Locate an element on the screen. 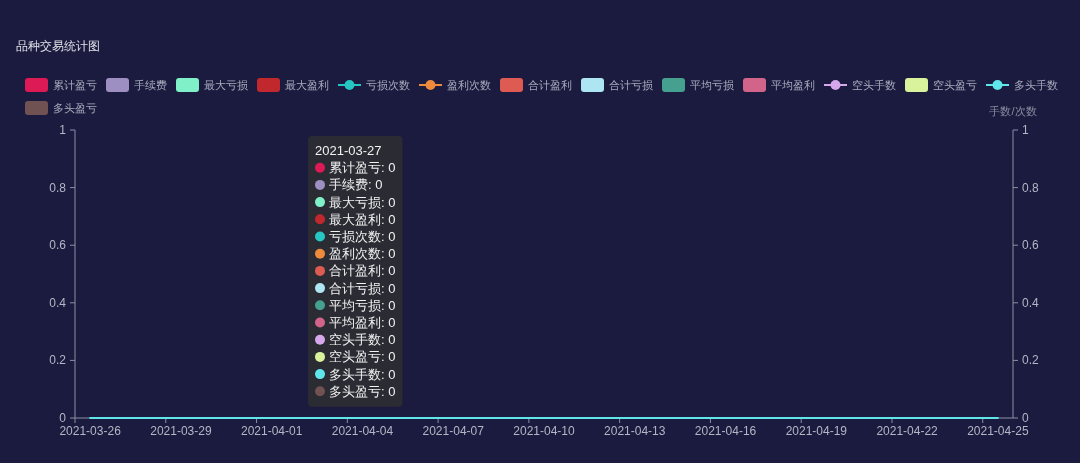 This screenshot has width=1080, height=463. legend-label: 最大盈利 is located at coordinates (307, 85).